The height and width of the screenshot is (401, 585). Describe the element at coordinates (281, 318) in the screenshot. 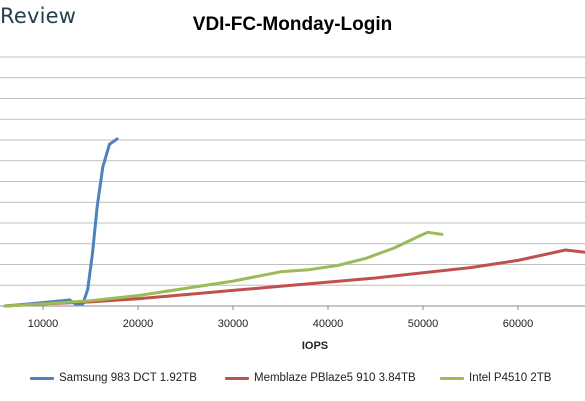

I see `x-tick-labels: 10000200003000040000500006000070000` at that location.